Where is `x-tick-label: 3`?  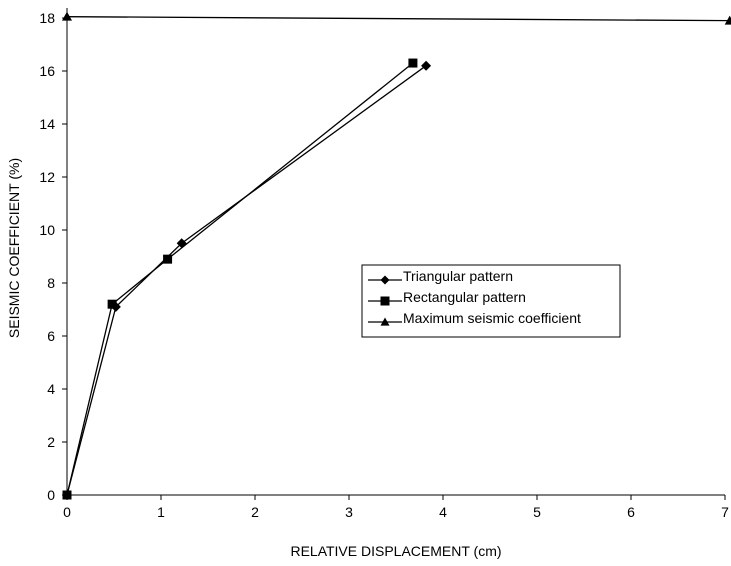 x-tick-label: 3 is located at coordinates (349, 512).